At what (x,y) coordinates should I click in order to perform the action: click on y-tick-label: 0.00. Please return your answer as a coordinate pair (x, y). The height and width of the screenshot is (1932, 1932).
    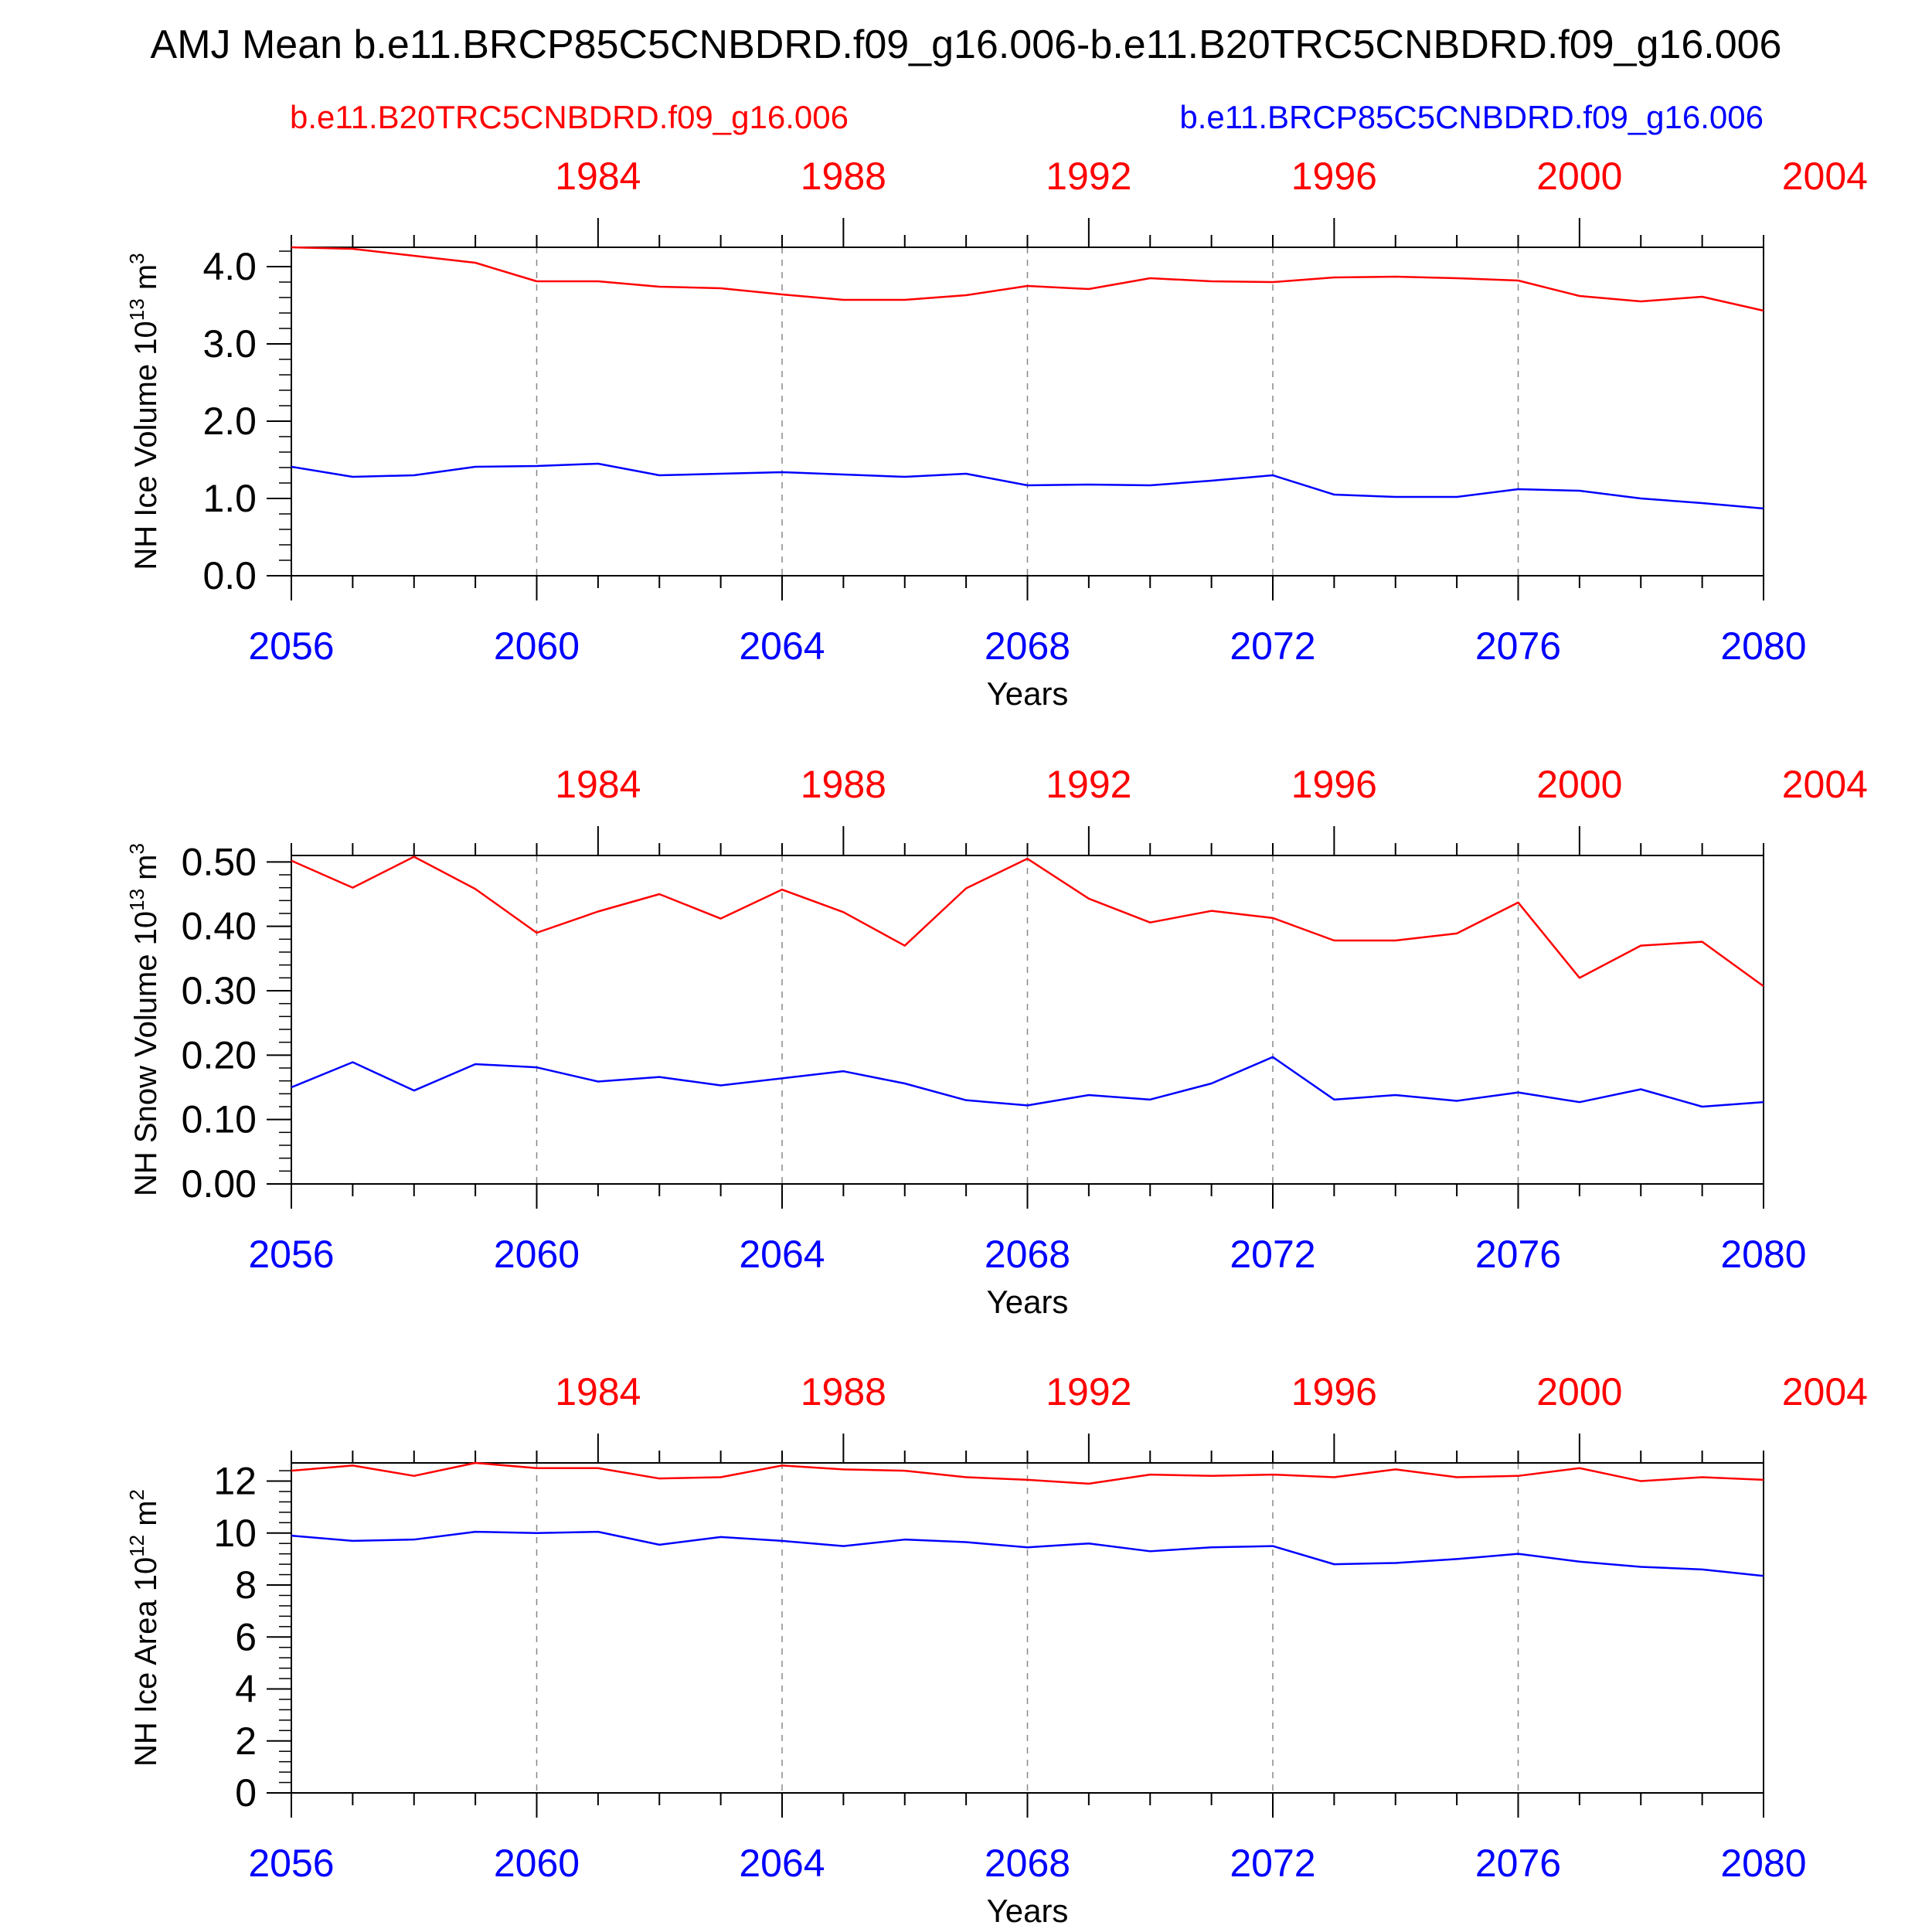
    Looking at the image, I should click on (220, 1184).